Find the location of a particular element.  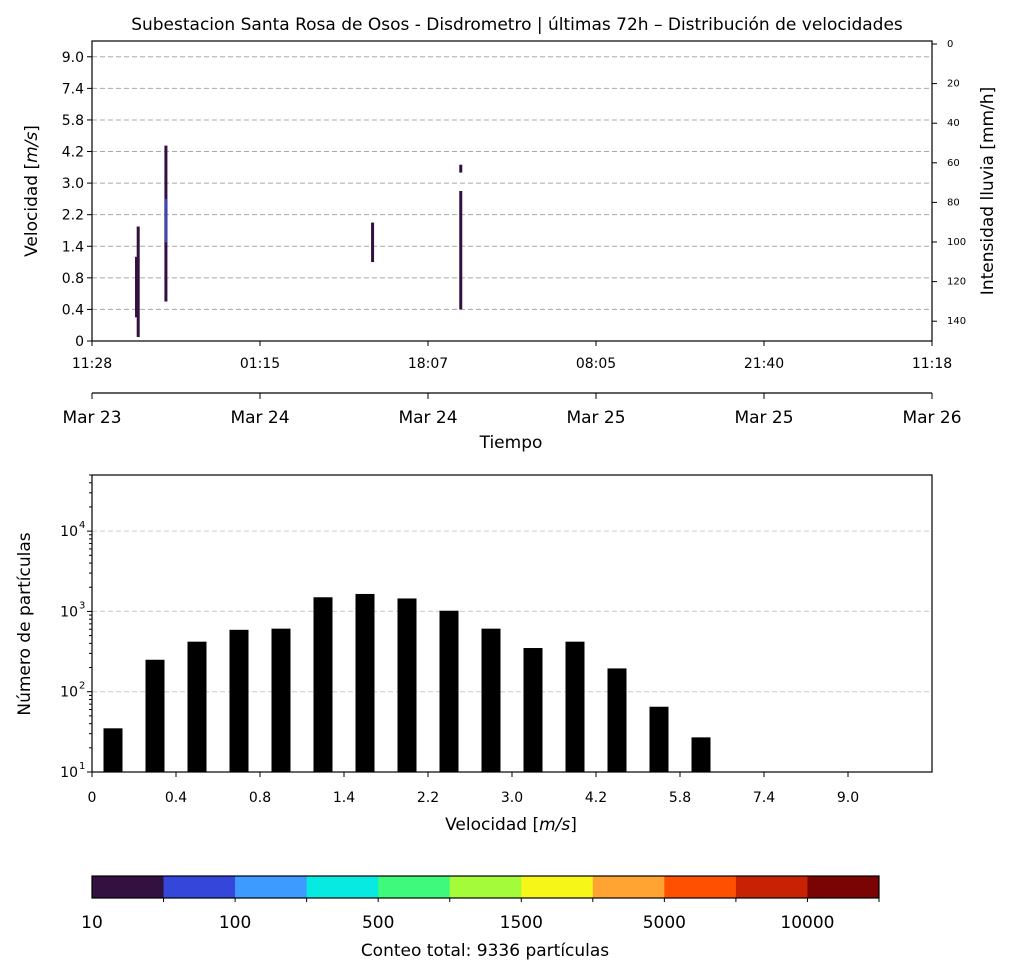

top-x-tick-label: 18:07 is located at coordinates (428, 364).